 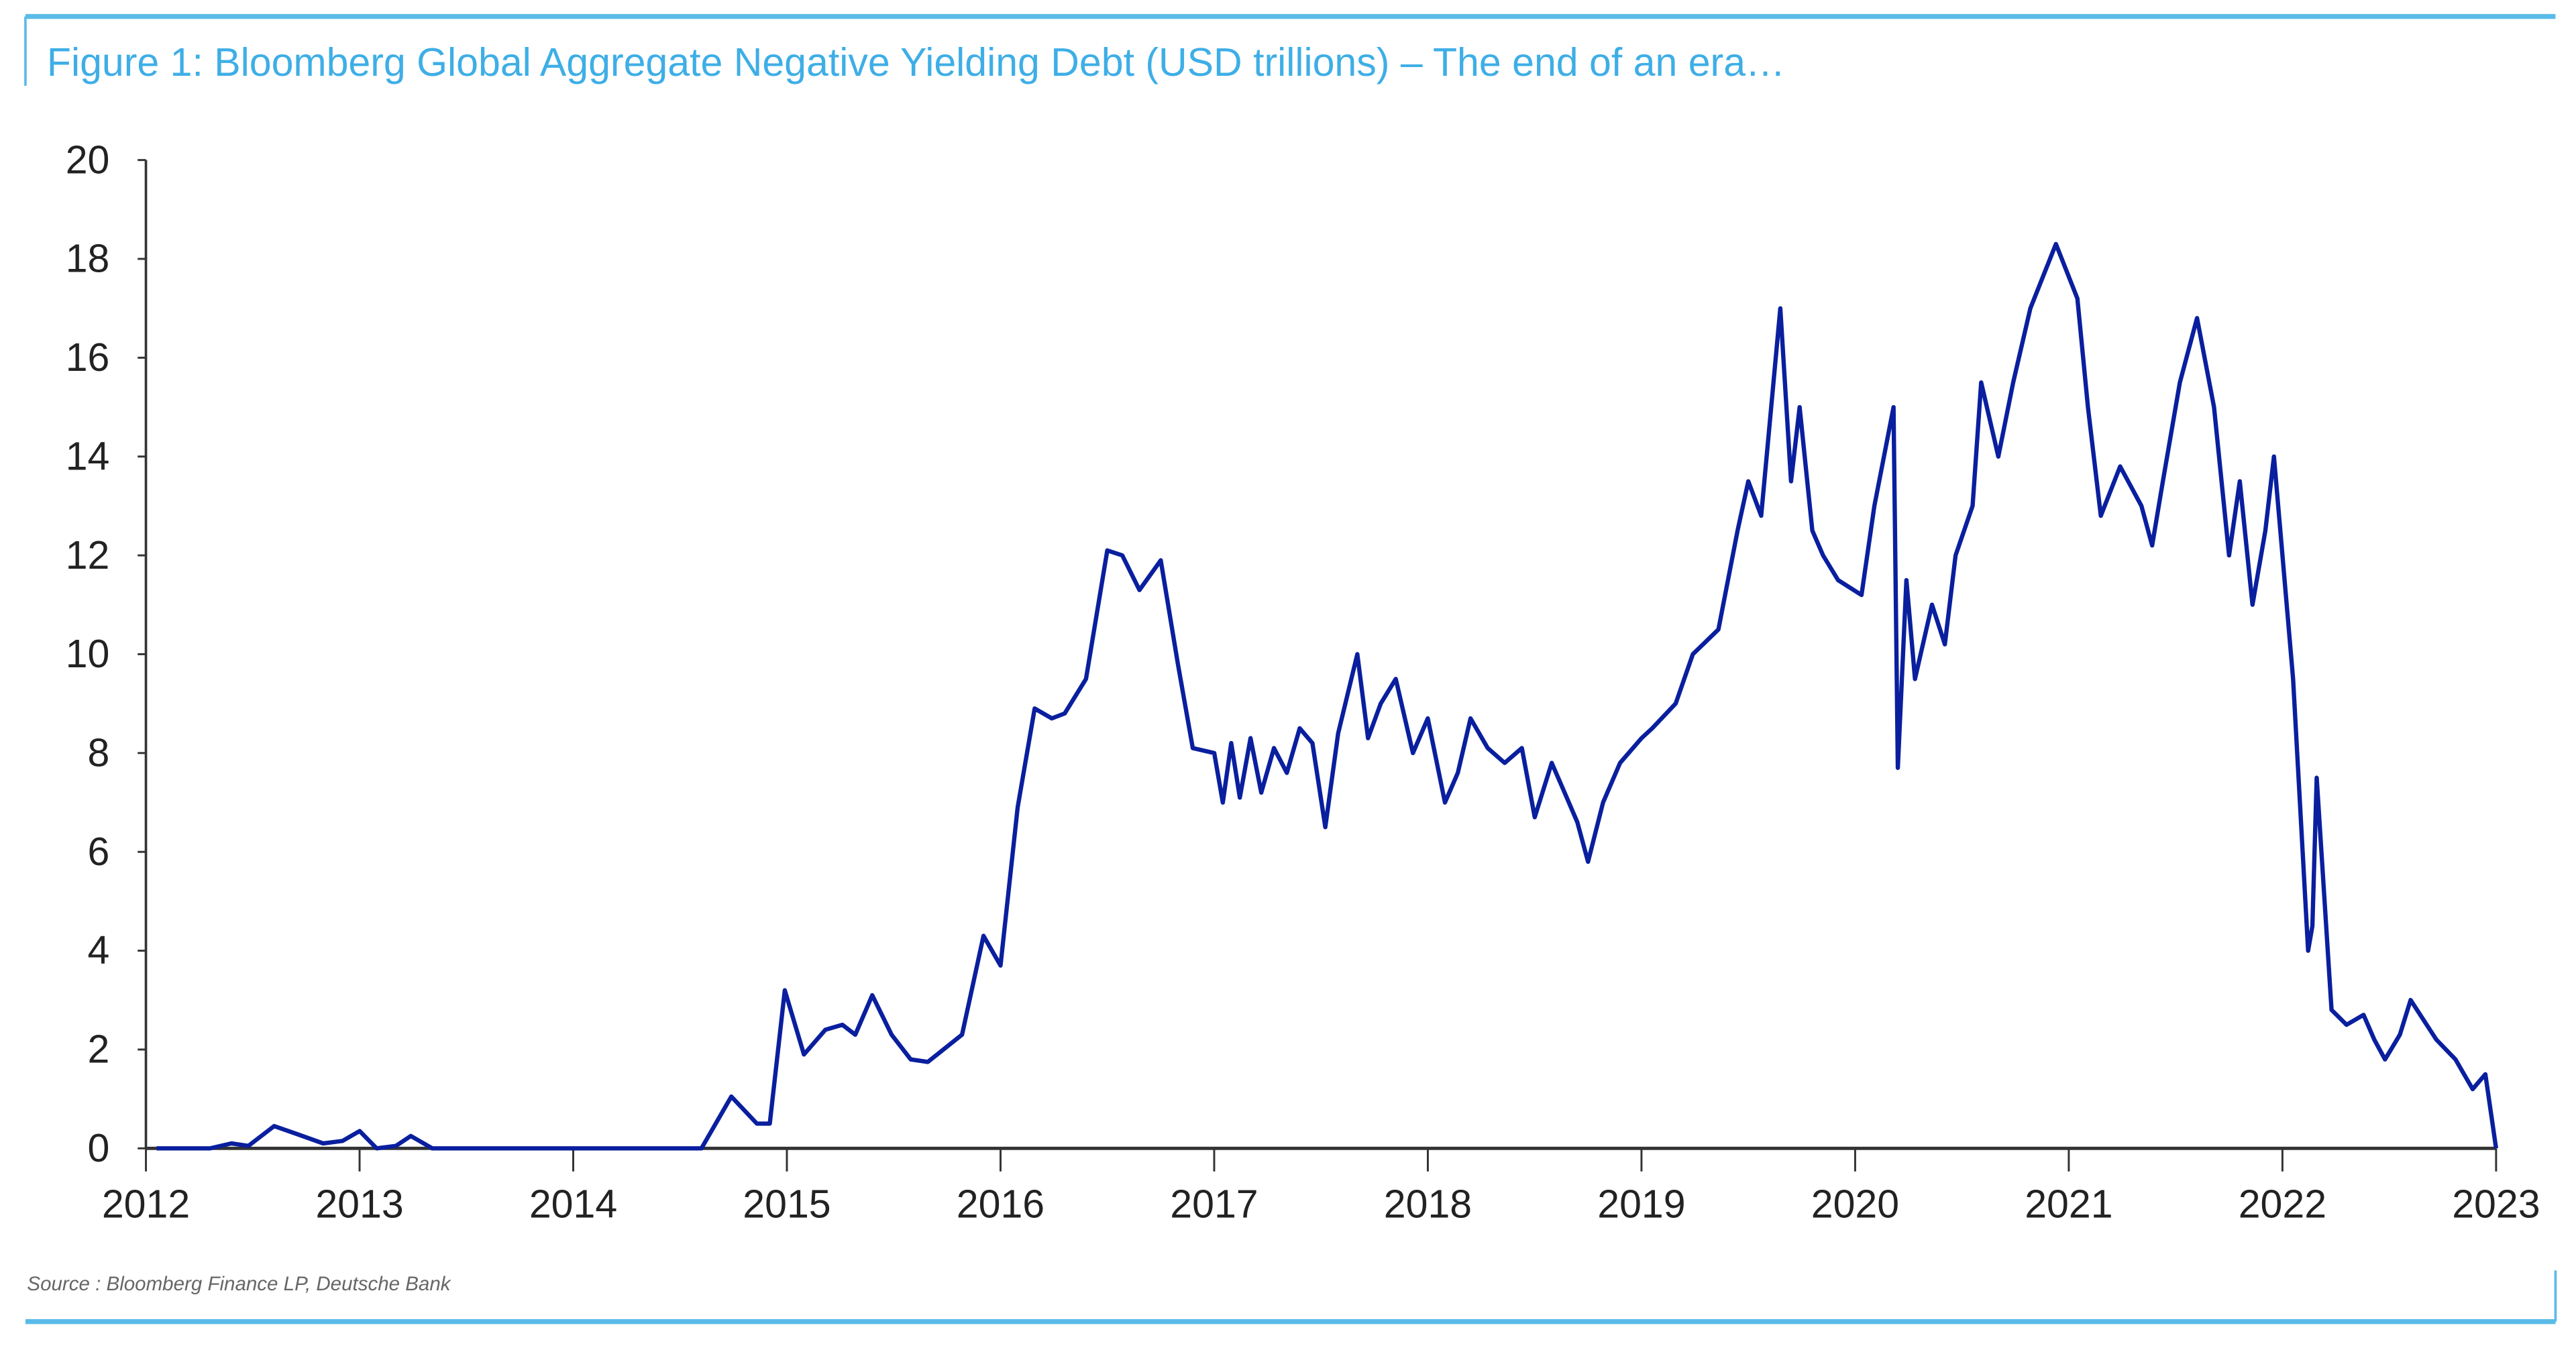 I want to click on y-tick-label: 18, so click(x=88, y=259).